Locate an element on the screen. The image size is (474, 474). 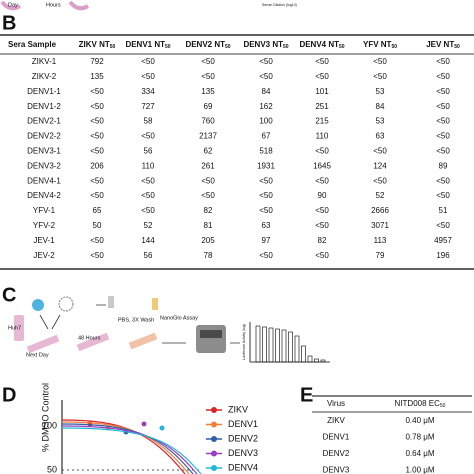
header-cell: ZIKV NT50 is located at coordinates (97, 45).